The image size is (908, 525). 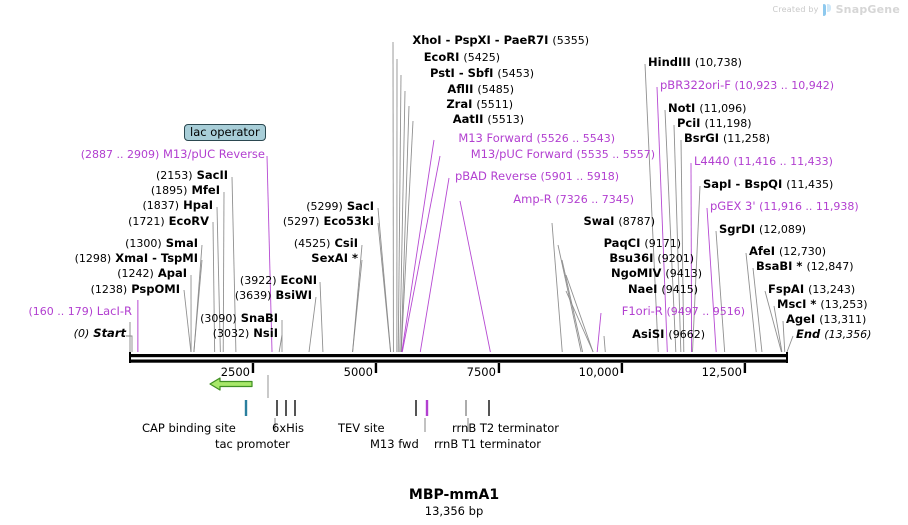 What do you see at coordinates (573, 199) in the screenshot?
I see `label-amp-r: Amp-R (7326 .. 7345)` at bounding box center [573, 199].